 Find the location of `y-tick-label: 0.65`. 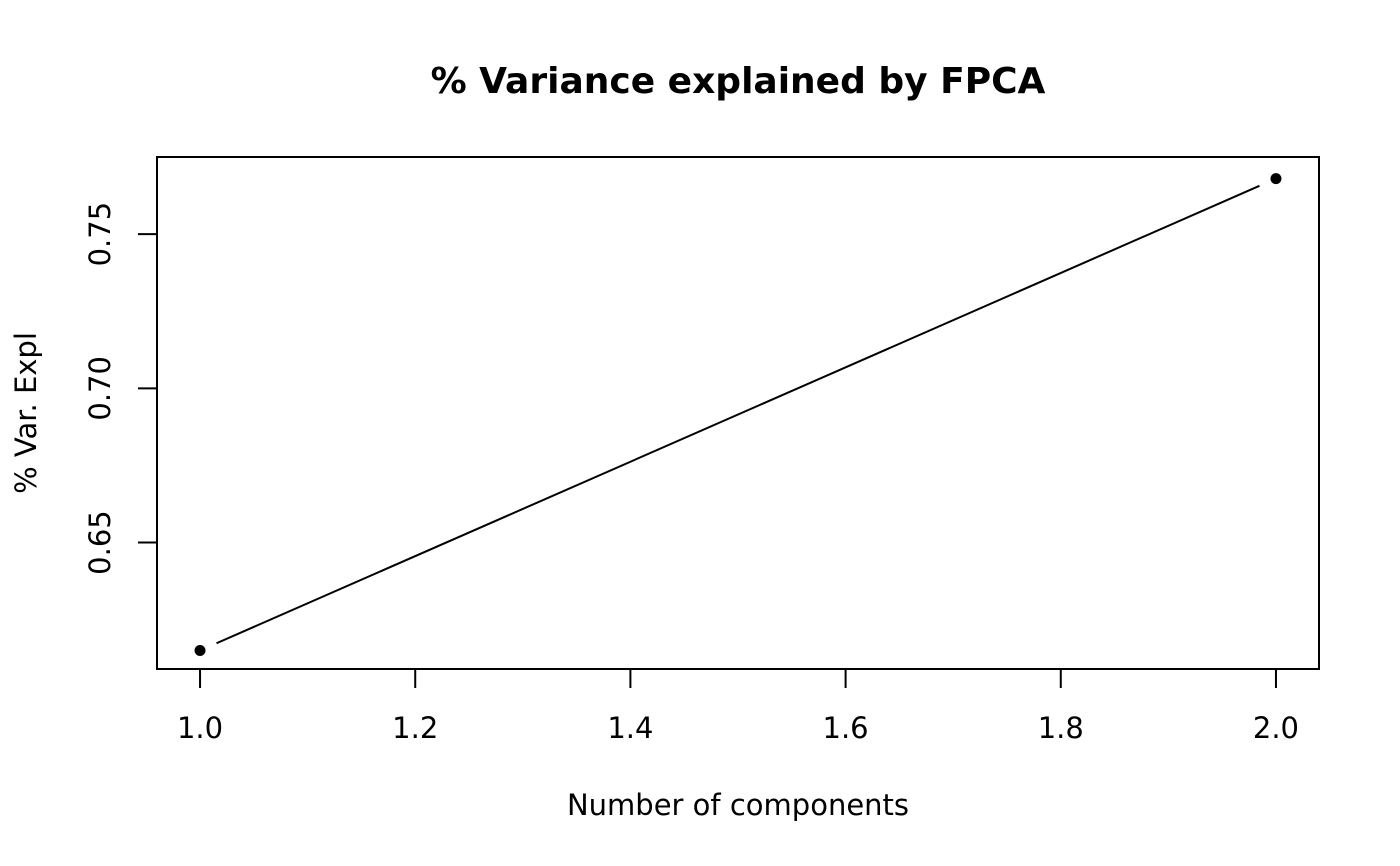

y-tick-label: 0.65 is located at coordinates (100, 542).